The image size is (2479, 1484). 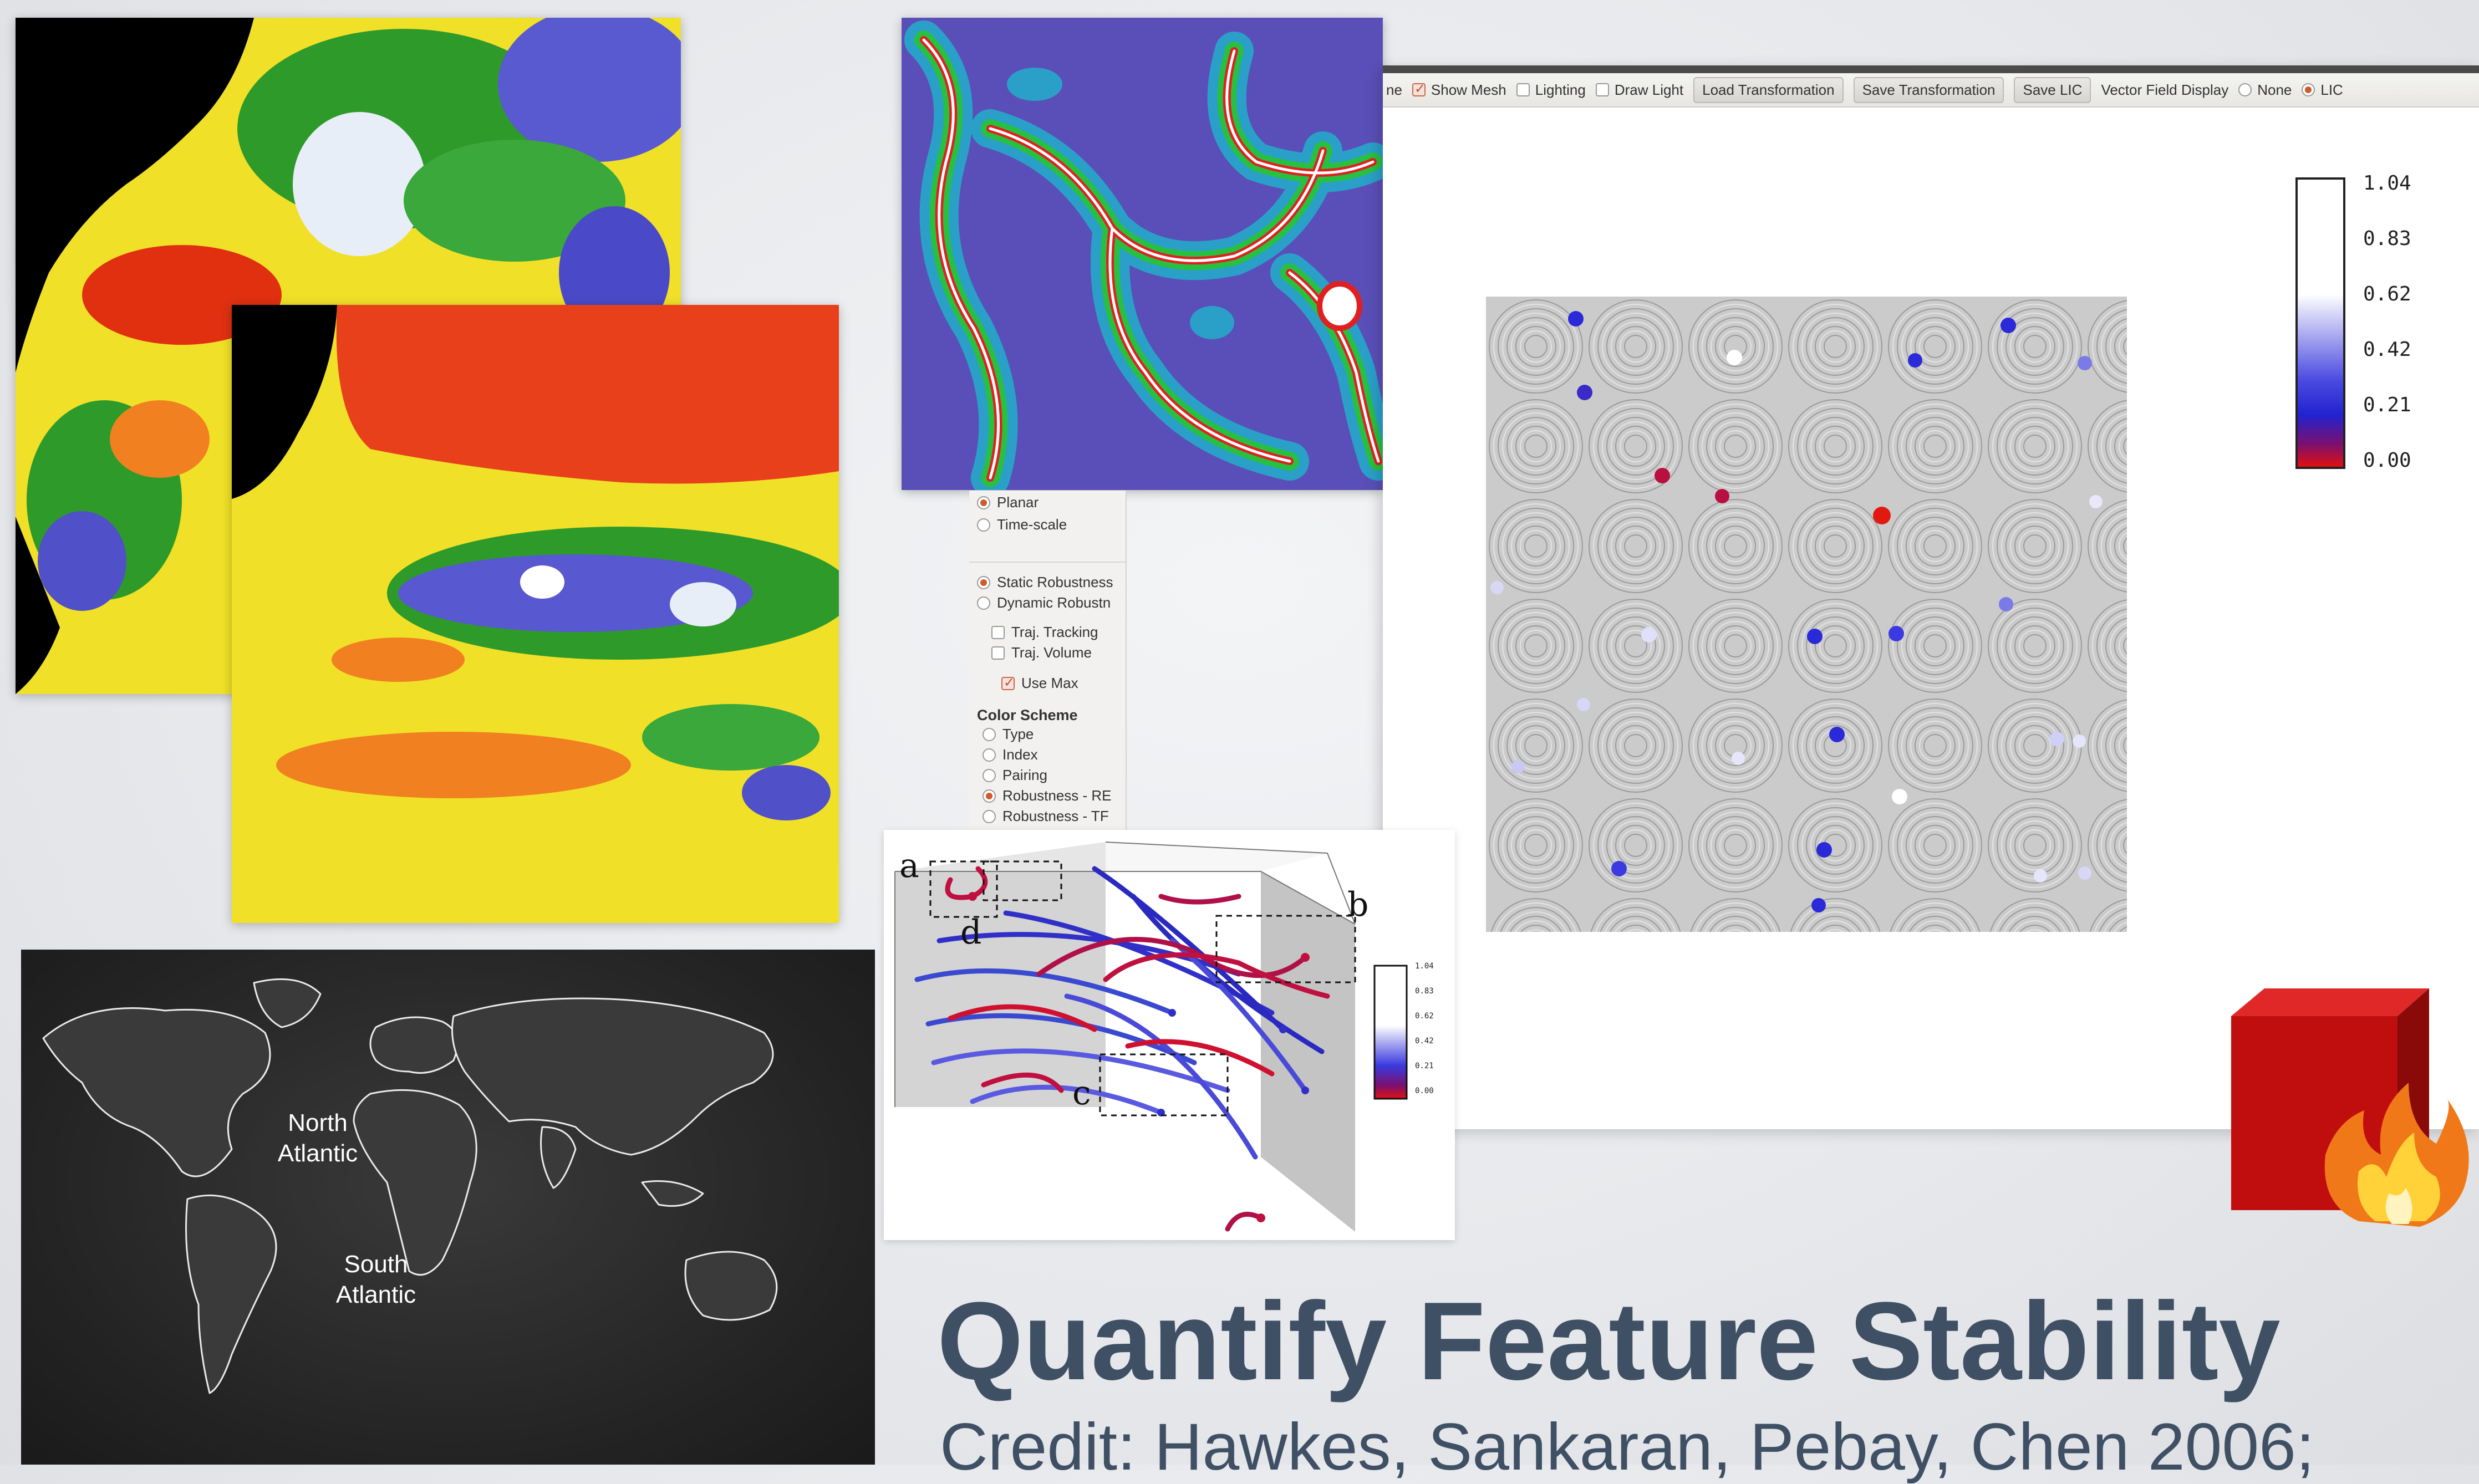 I want to click on color-robustness-re-radio: Robustness - RE, so click(x=1047, y=795).